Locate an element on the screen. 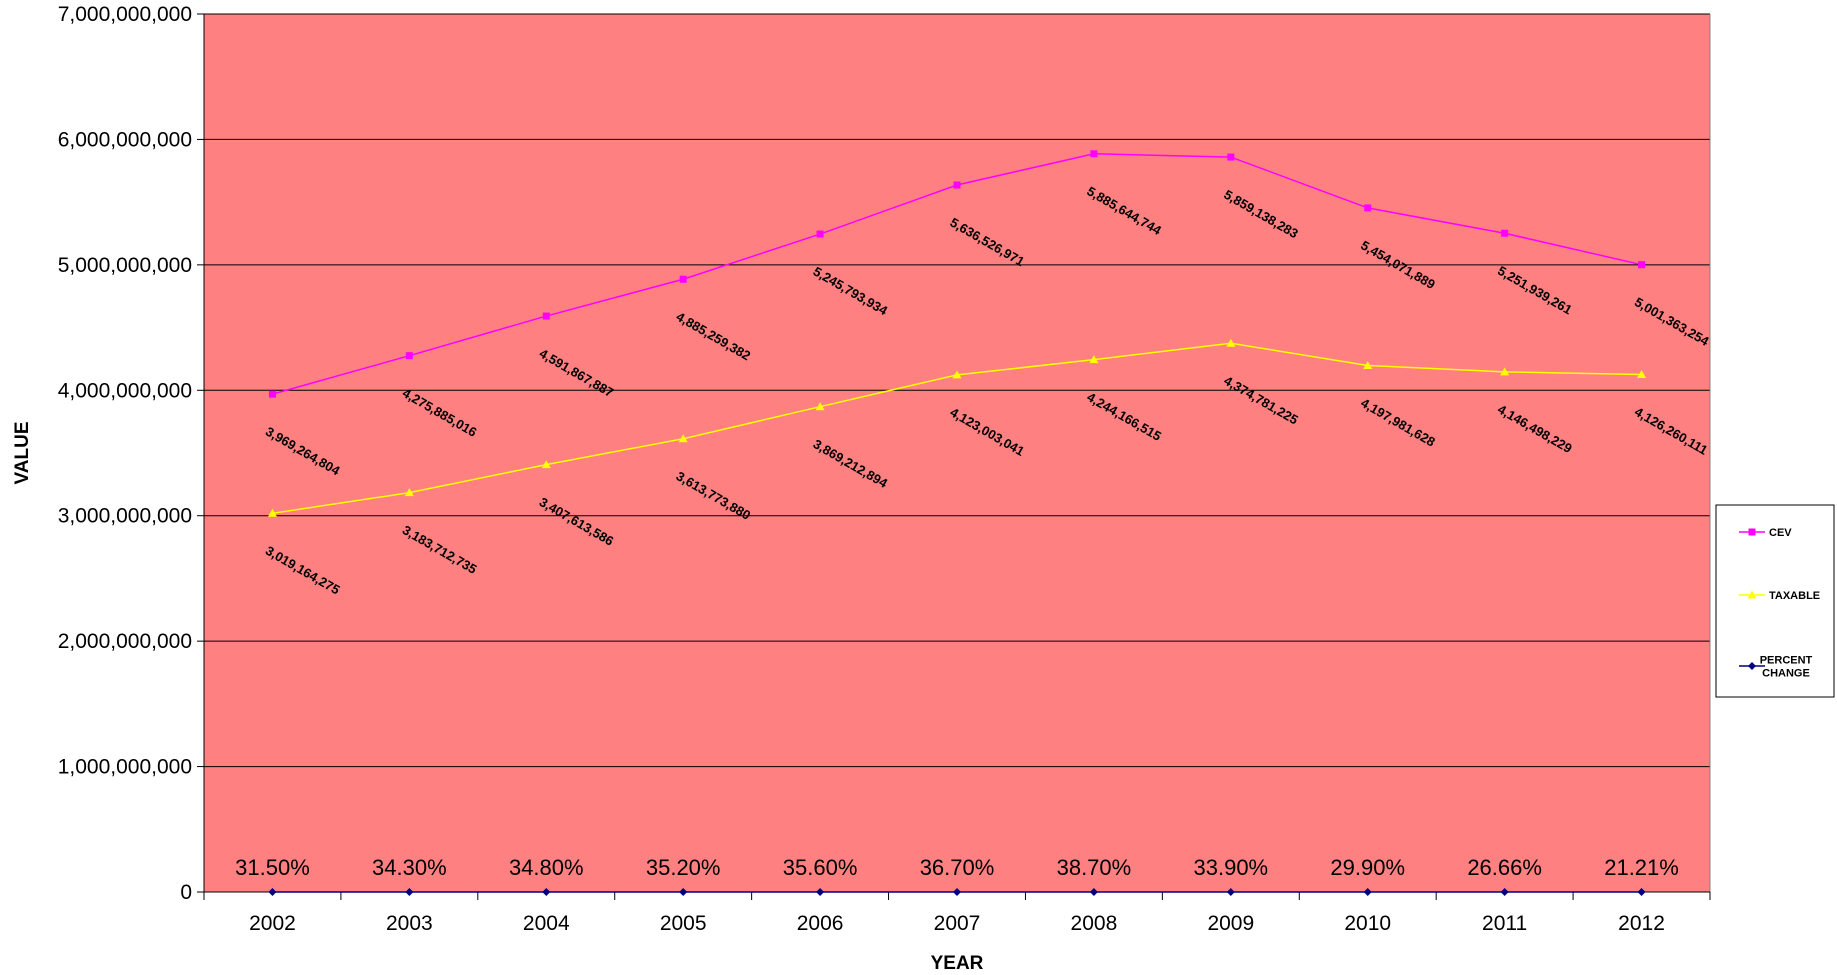  legend-label: TAXABLE is located at coordinates (1794, 596).